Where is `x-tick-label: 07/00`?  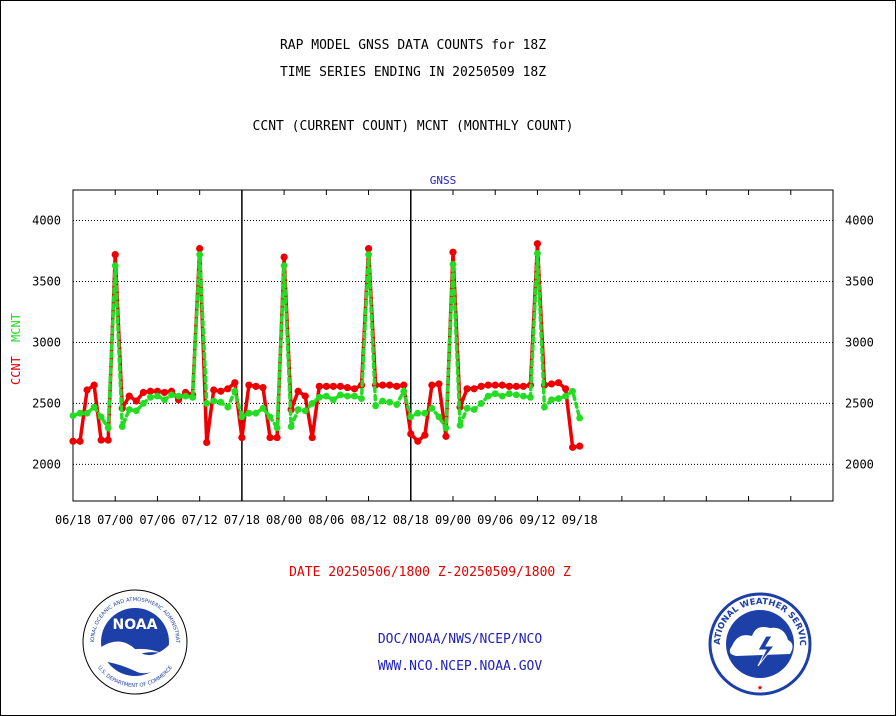
x-tick-label: 07/00 is located at coordinates (115, 520).